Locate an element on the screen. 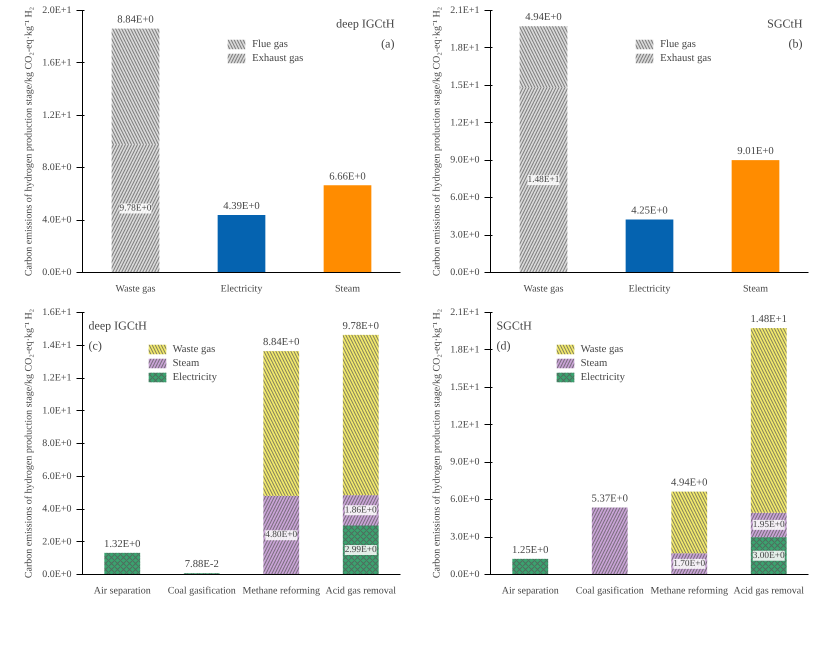 The width and height of the screenshot is (826, 651). data-label: 6.66E+0 is located at coordinates (347, 176).